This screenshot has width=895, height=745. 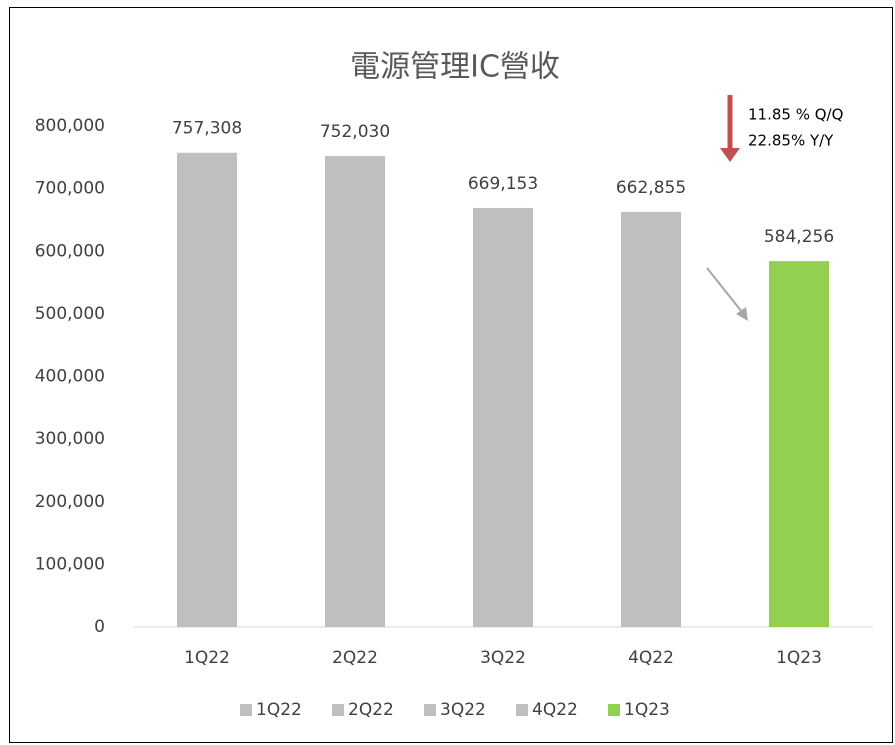 I want to click on x-tick-label: 3Q22, so click(x=503, y=658).